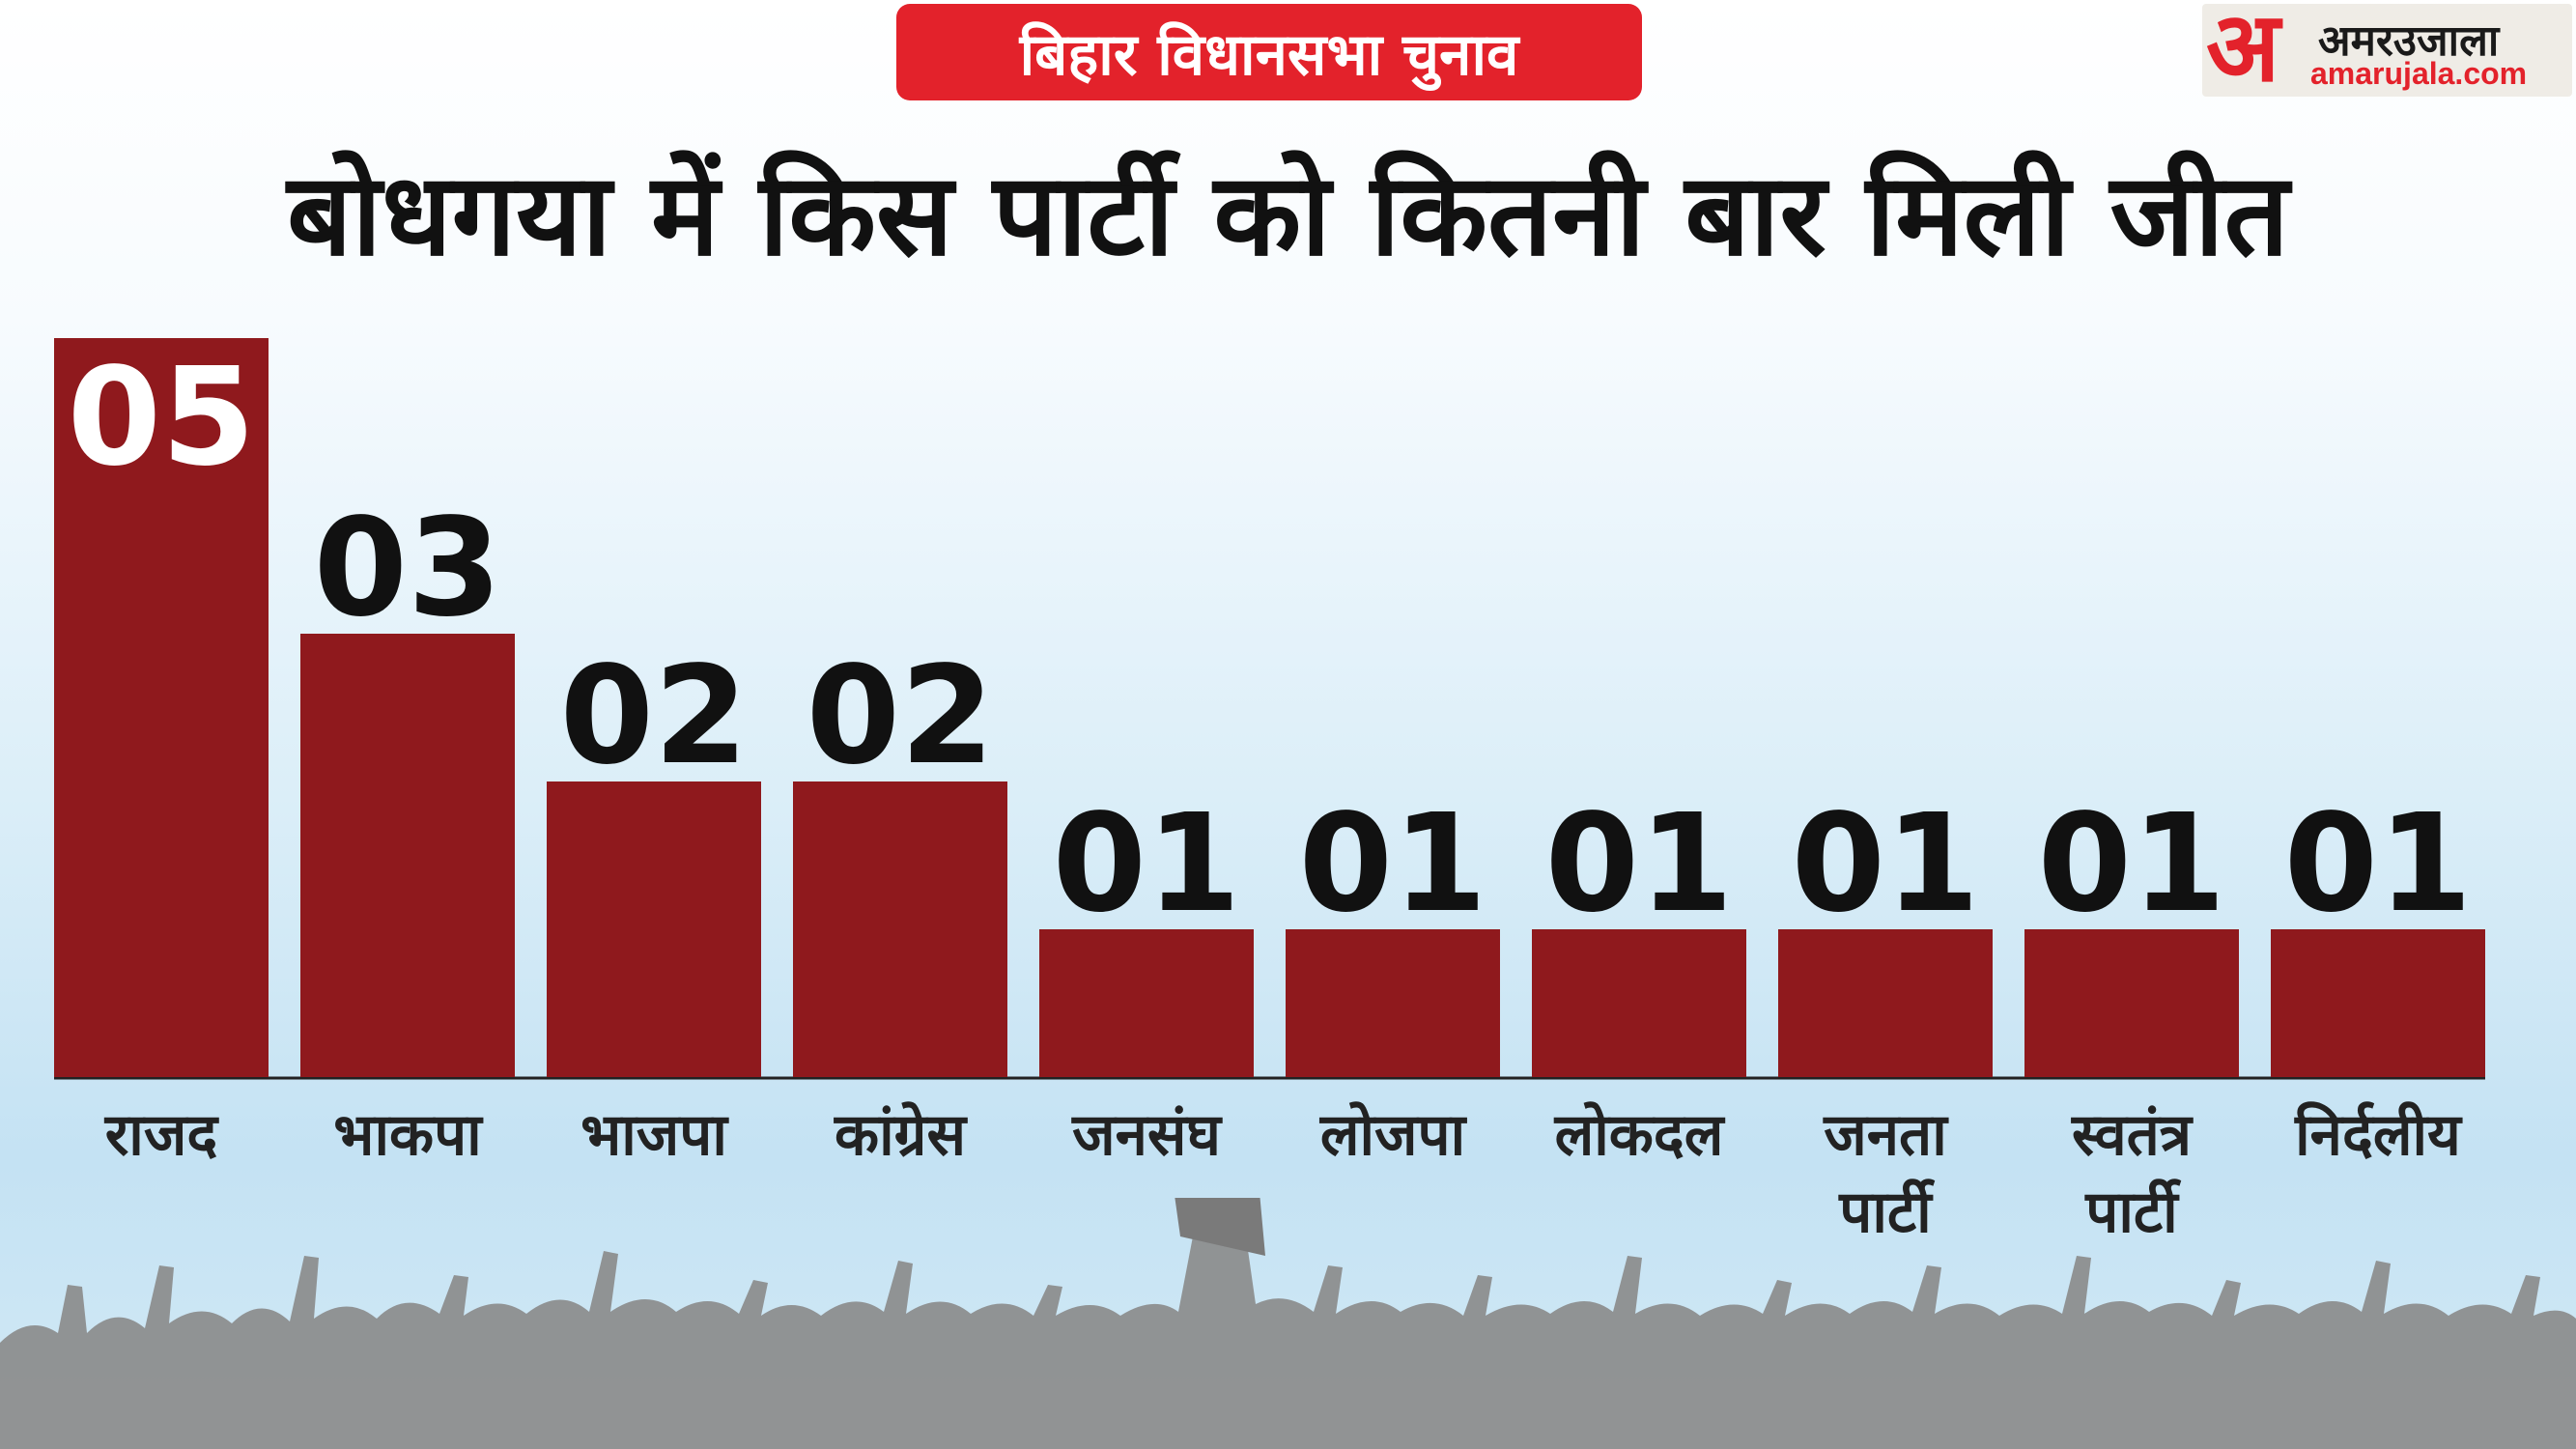  What do you see at coordinates (408, 568) in the screenshot?
I see `bar-value-label: 03` at bounding box center [408, 568].